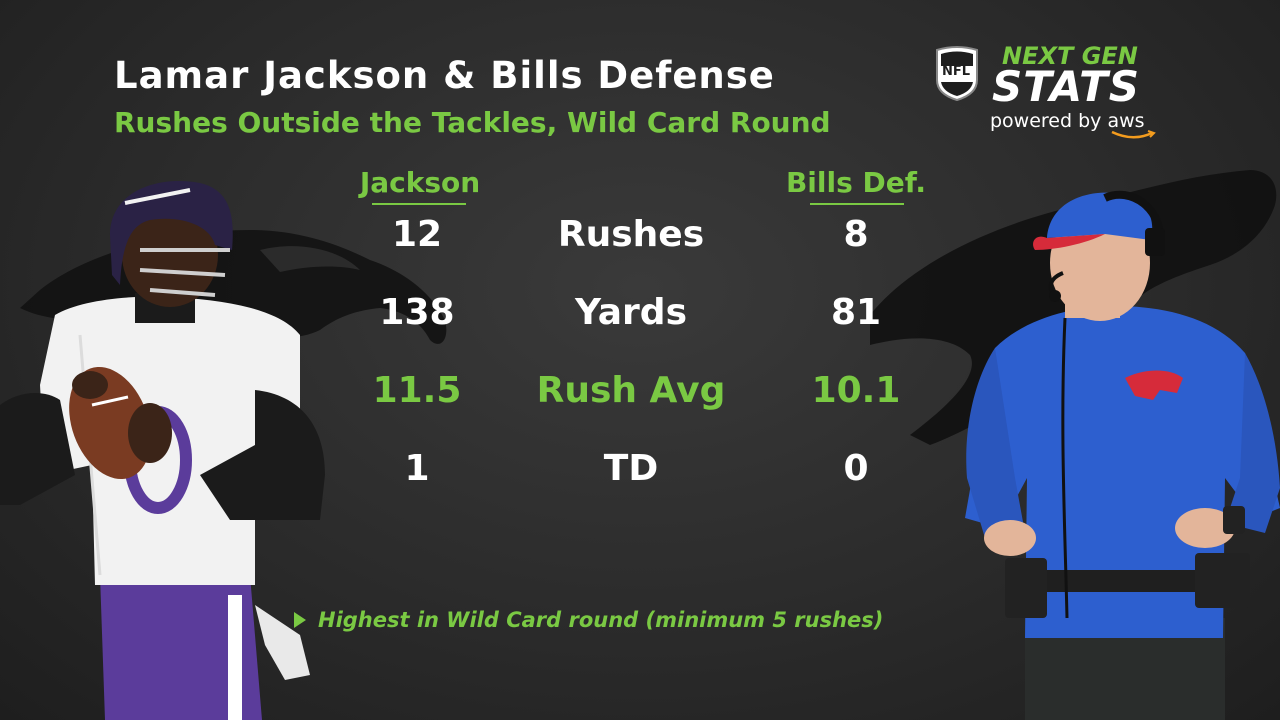  I want to click on stat-label-rush-avg: Rush Avg, so click(631, 390).